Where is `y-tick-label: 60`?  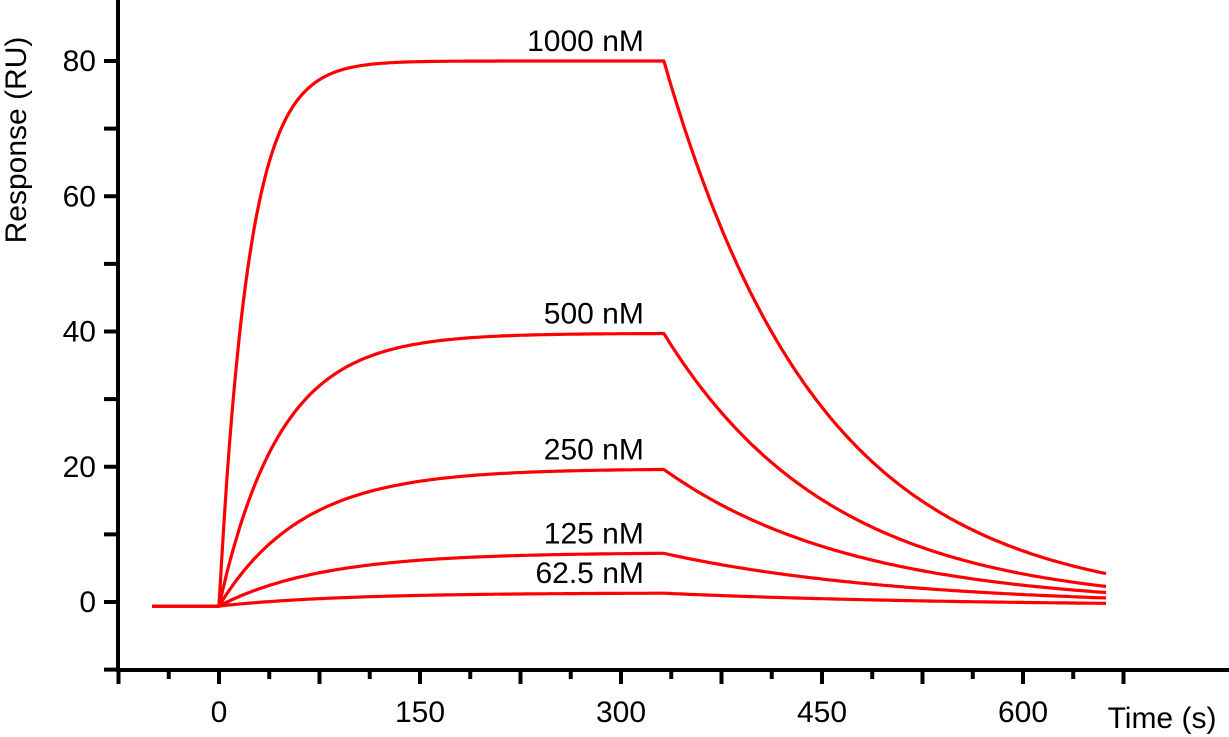 y-tick-label: 60 is located at coordinates (79, 196).